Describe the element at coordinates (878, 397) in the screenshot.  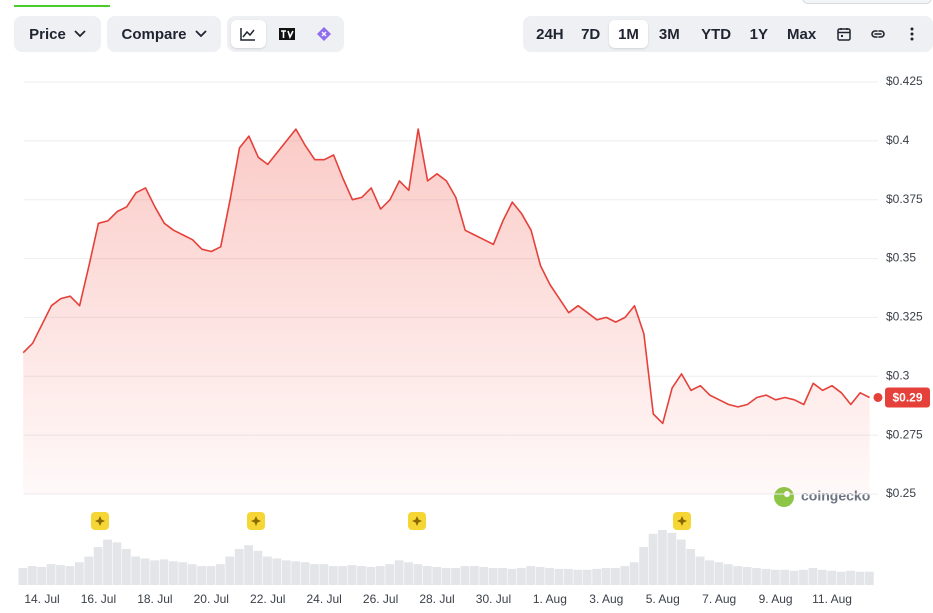
I see `last-price-dot` at that location.